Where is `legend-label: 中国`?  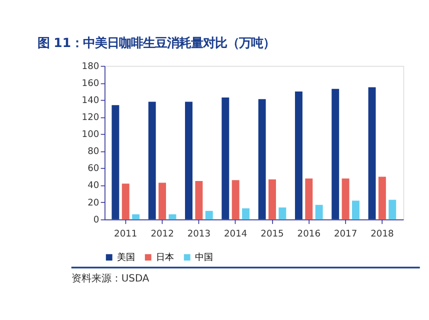 legend-label: 中国 is located at coordinates (204, 257).